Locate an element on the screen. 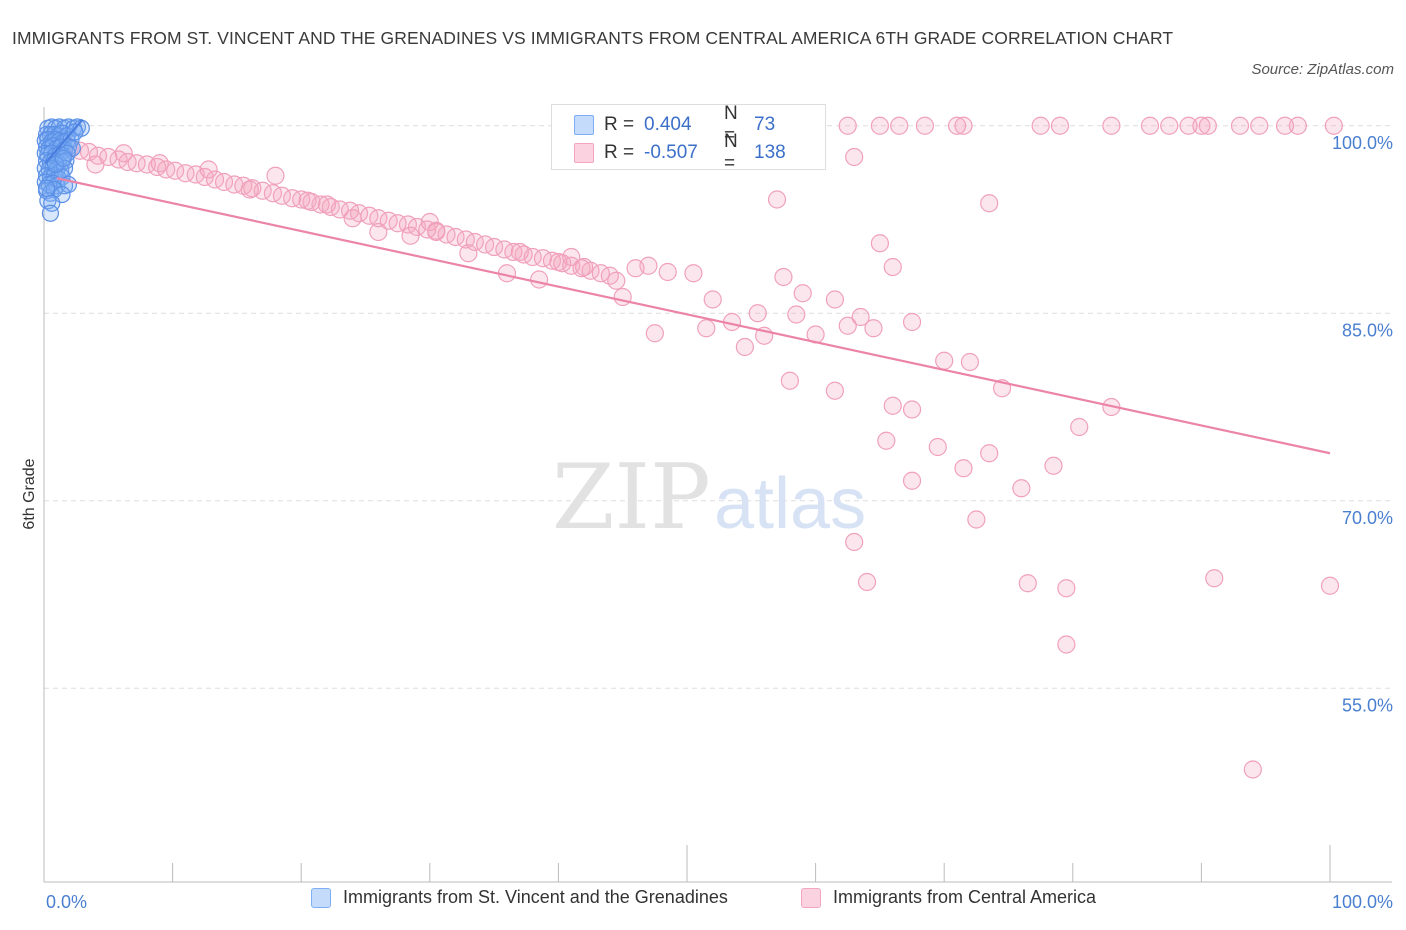 The image size is (1406, 930). stats-row-series1: R = 0.404 N = 73 is located at coordinates (689, 124).